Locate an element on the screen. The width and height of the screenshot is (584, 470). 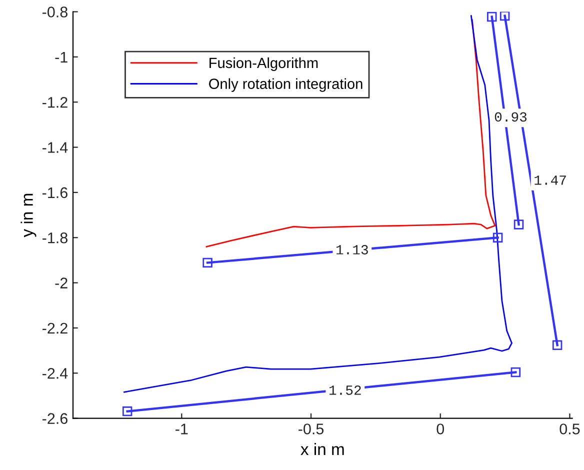
y-tick-label: -2.4 is located at coordinates (55, 373).